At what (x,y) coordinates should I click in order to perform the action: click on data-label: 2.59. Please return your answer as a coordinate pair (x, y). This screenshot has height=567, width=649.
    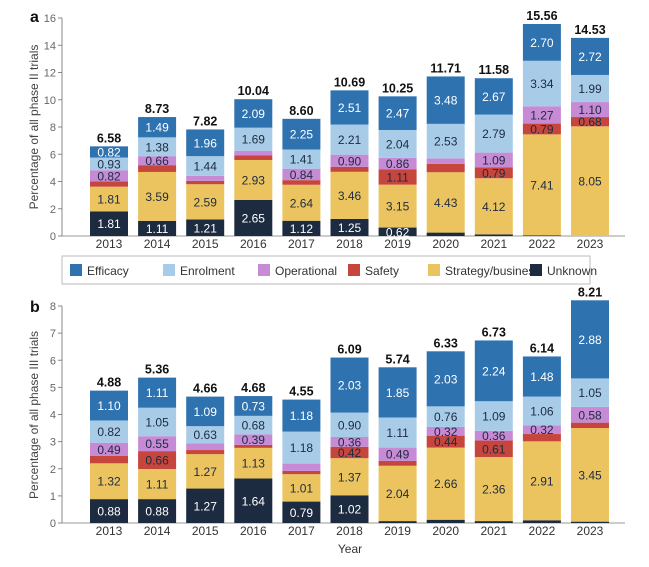
    Looking at the image, I should click on (206, 202).